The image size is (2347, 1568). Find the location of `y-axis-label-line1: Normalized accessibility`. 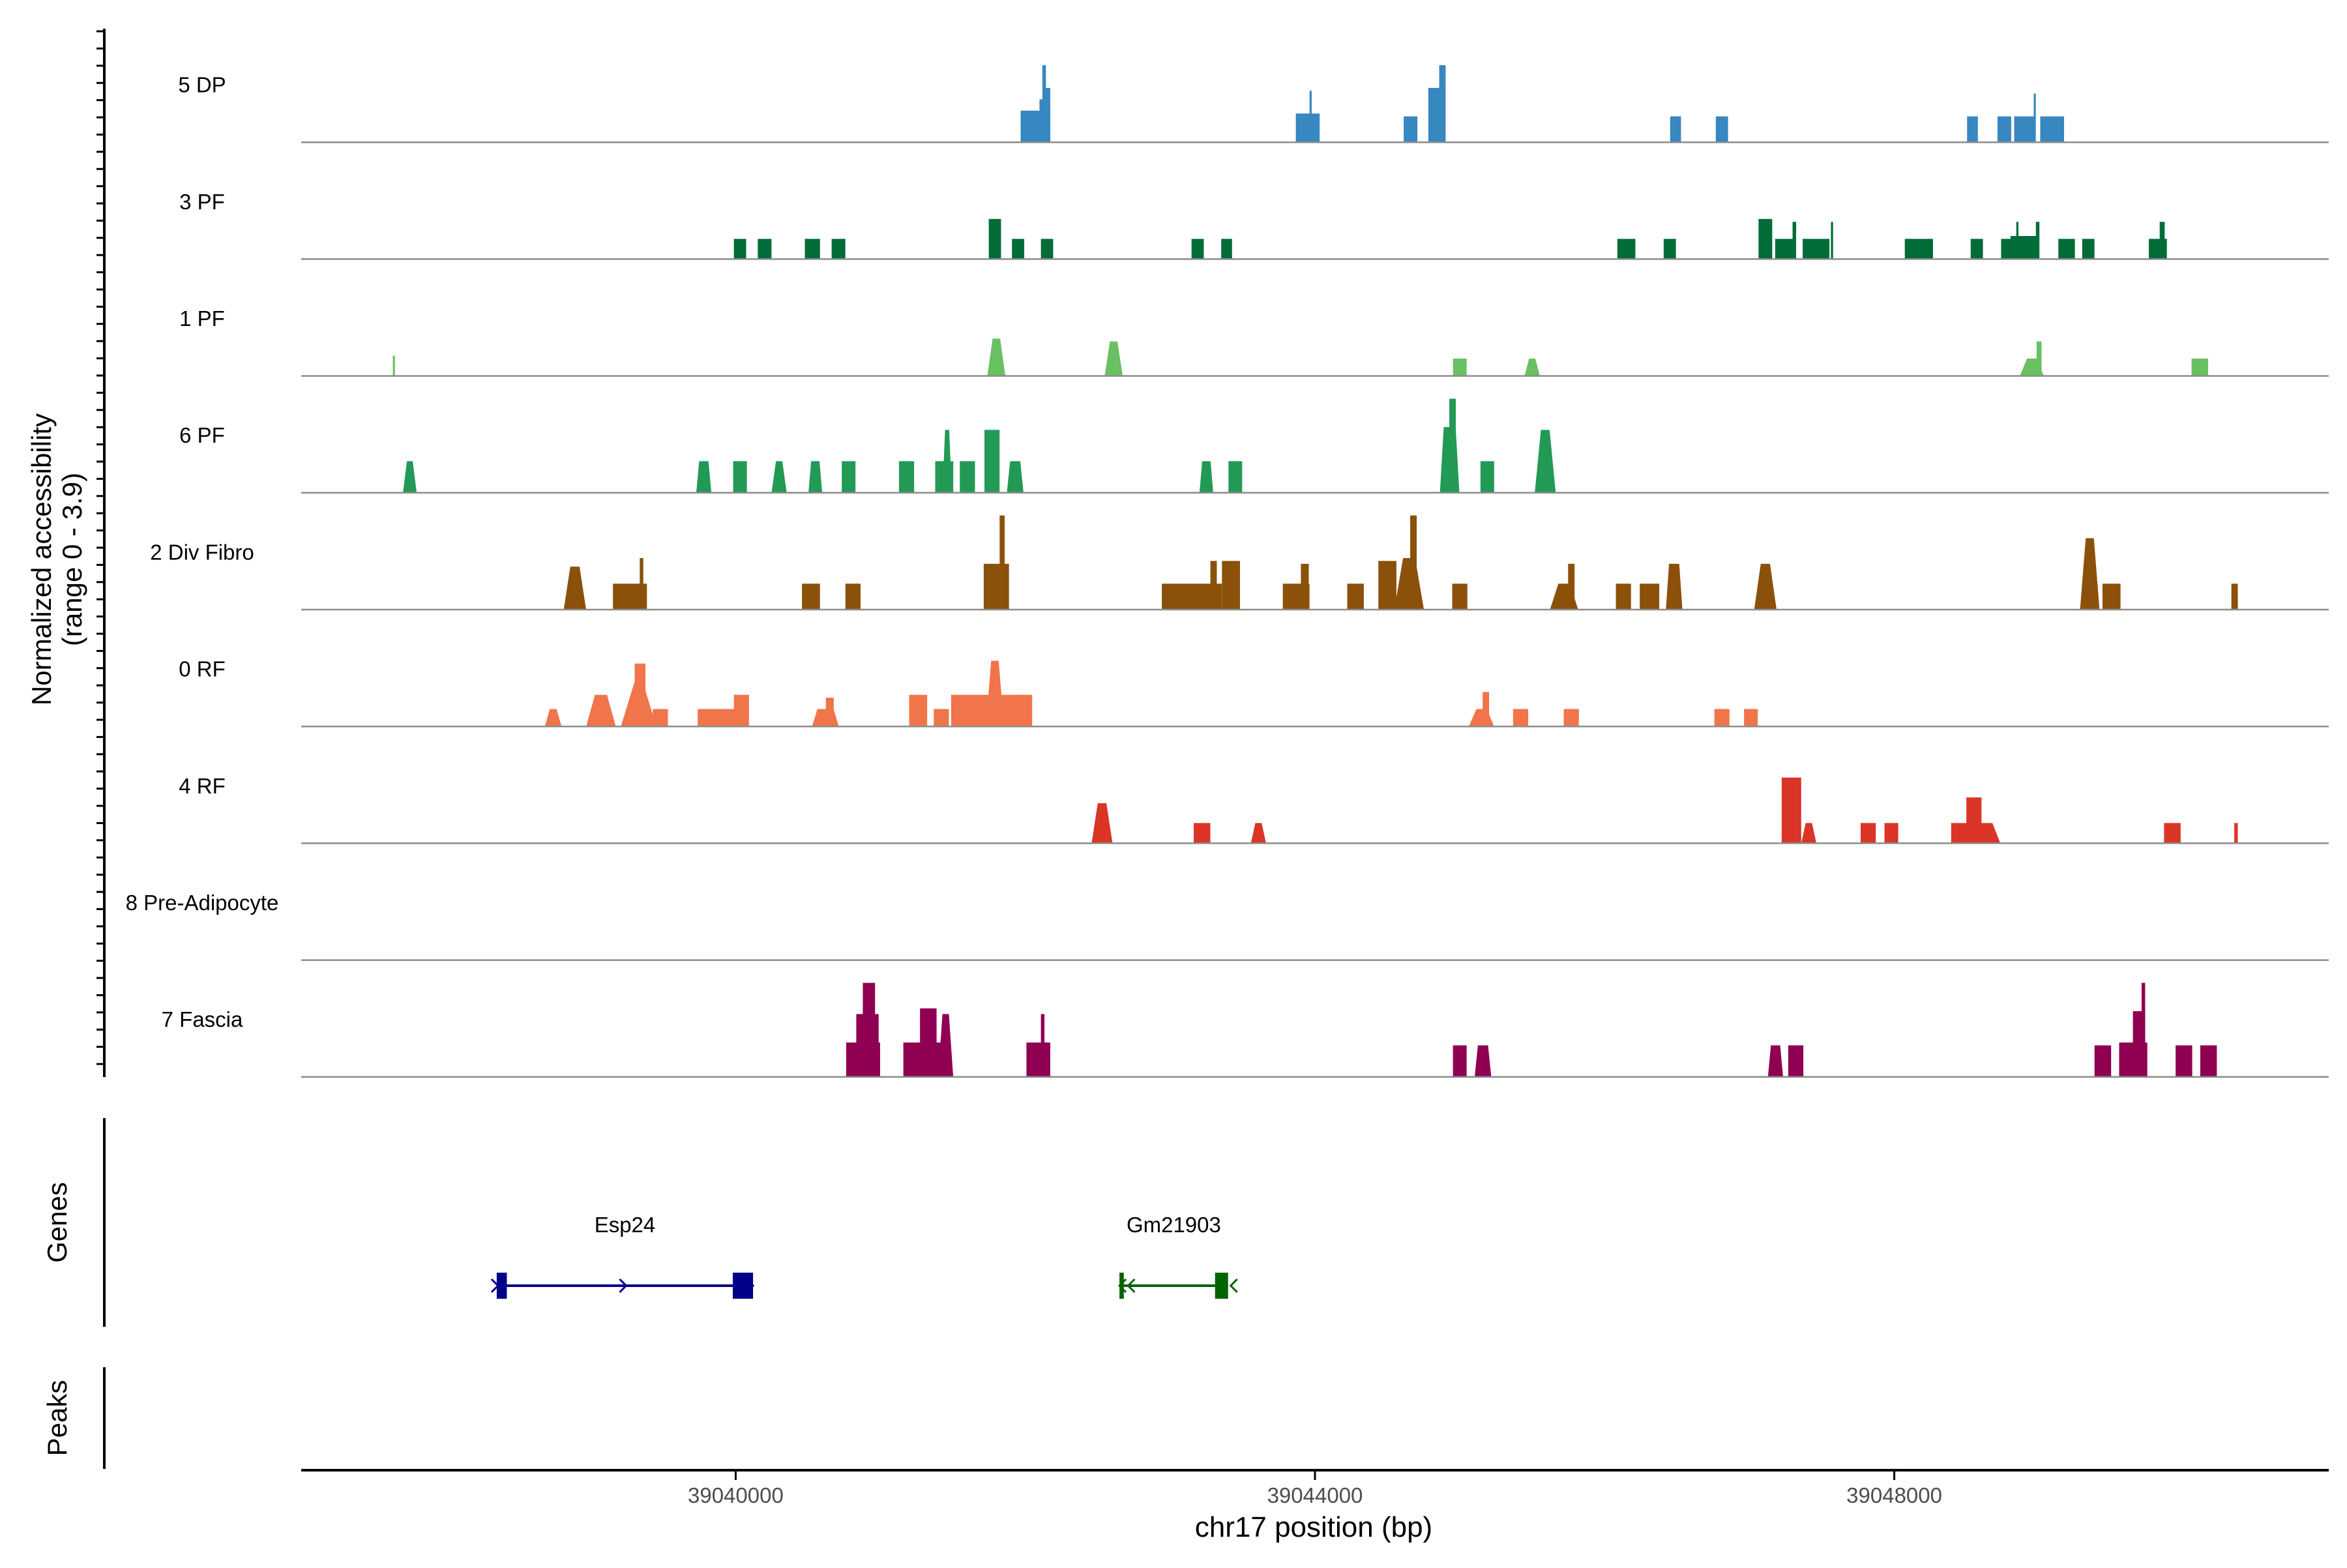

y-axis-label-line1: Normalized accessibility is located at coordinates (41, 559).